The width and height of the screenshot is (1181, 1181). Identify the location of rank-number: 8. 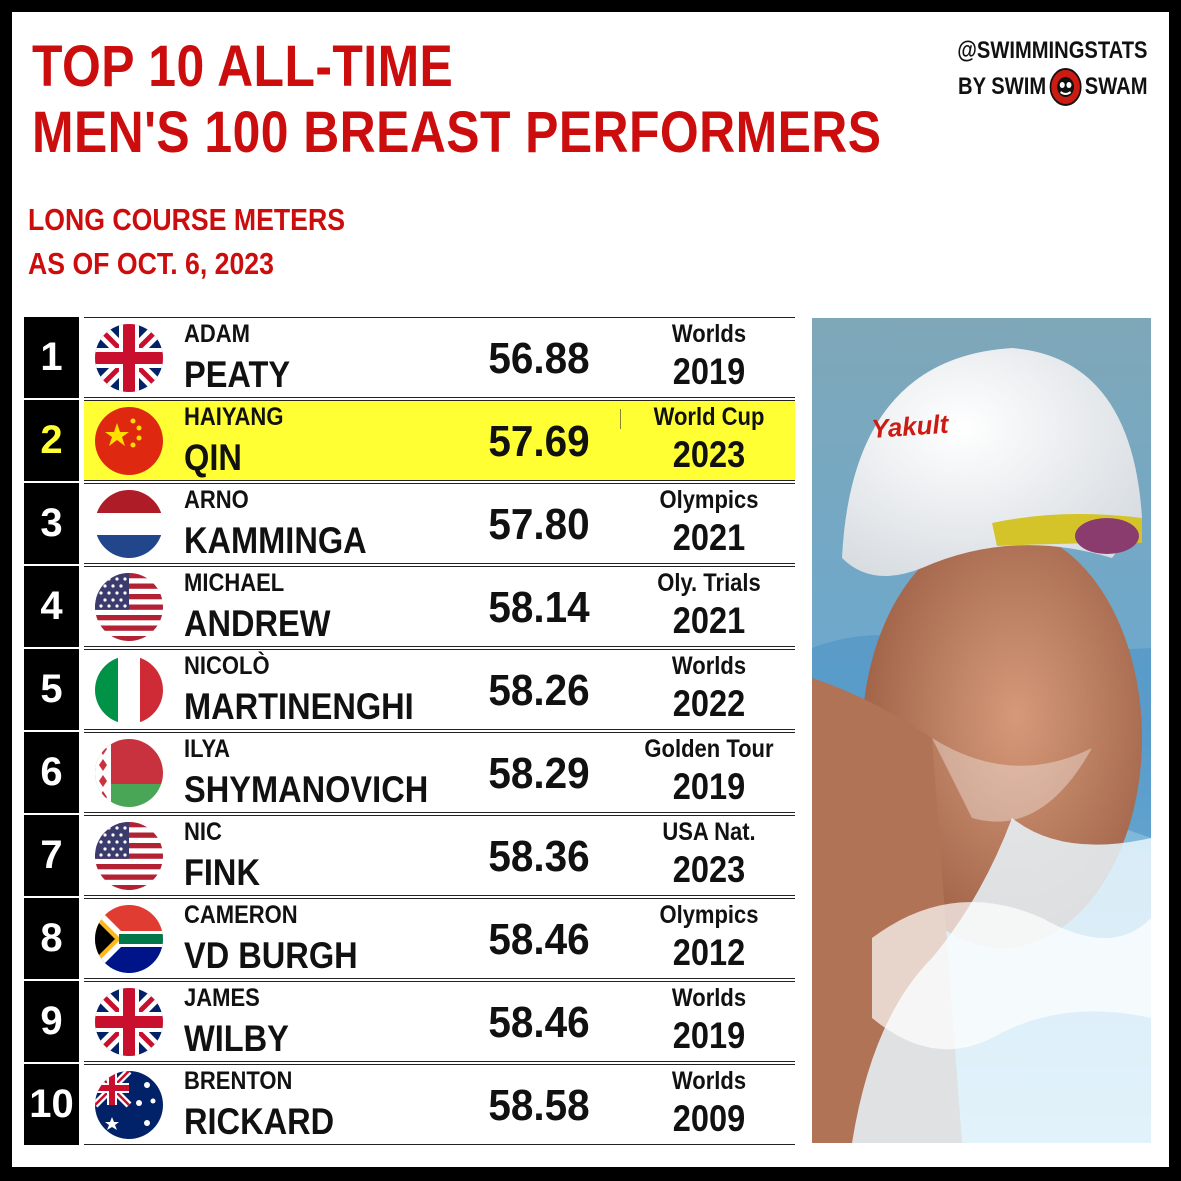
(51, 938).